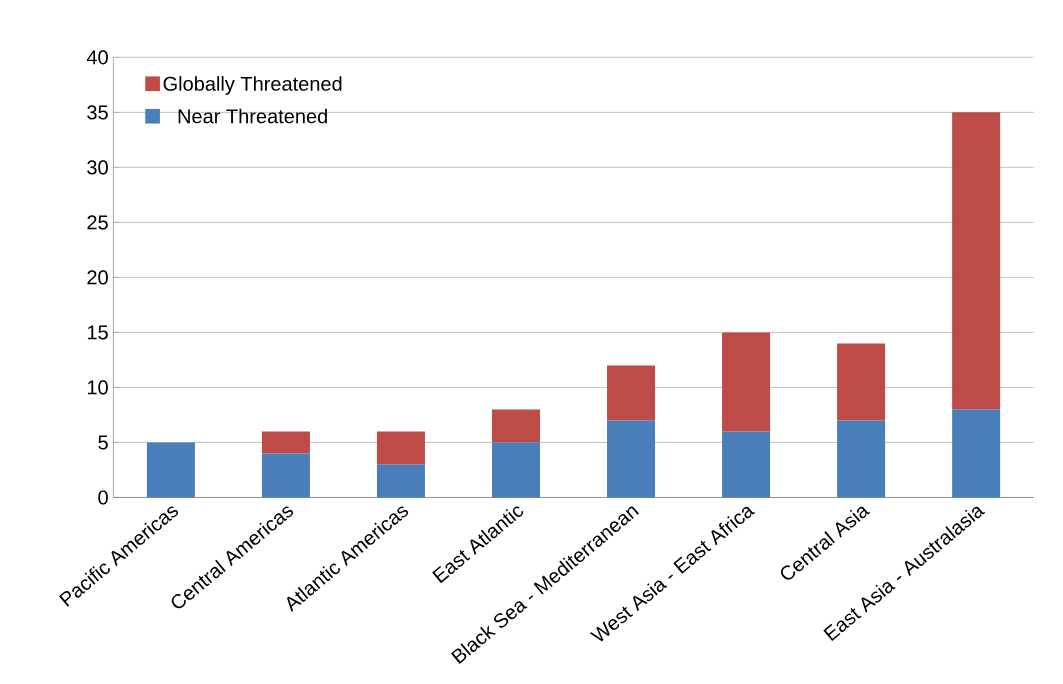 The height and width of the screenshot is (684, 1063). Describe the element at coordinates (103, 442) in the screenshot. I see `y-tick-label: 5` at that location.